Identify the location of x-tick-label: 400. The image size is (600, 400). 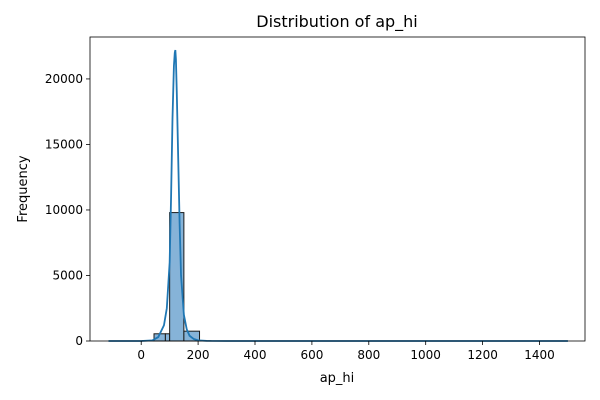
(255, 355).